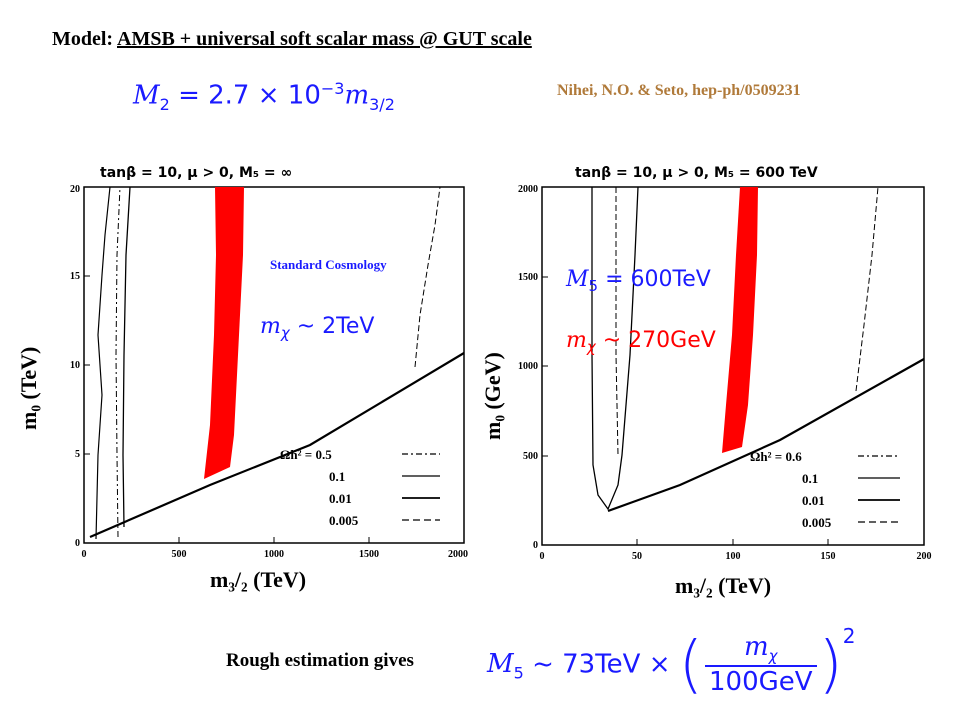 The height and width of the screenshot is (720, 960). Describe the element at coordinates (179, 554) in the screenshot. I see `left-xtick-1: 500` at that location.